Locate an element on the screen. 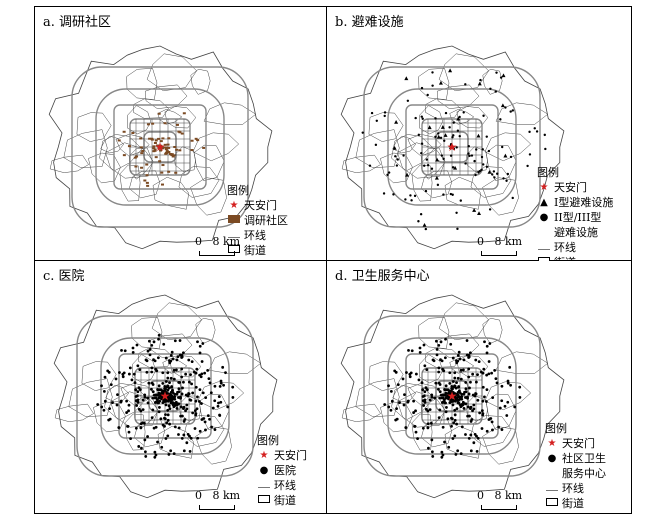 Image resolution: width=650 pixels, height=526 pixels. panel-title: b. 避难设施 is located at coordinates (369, 22).